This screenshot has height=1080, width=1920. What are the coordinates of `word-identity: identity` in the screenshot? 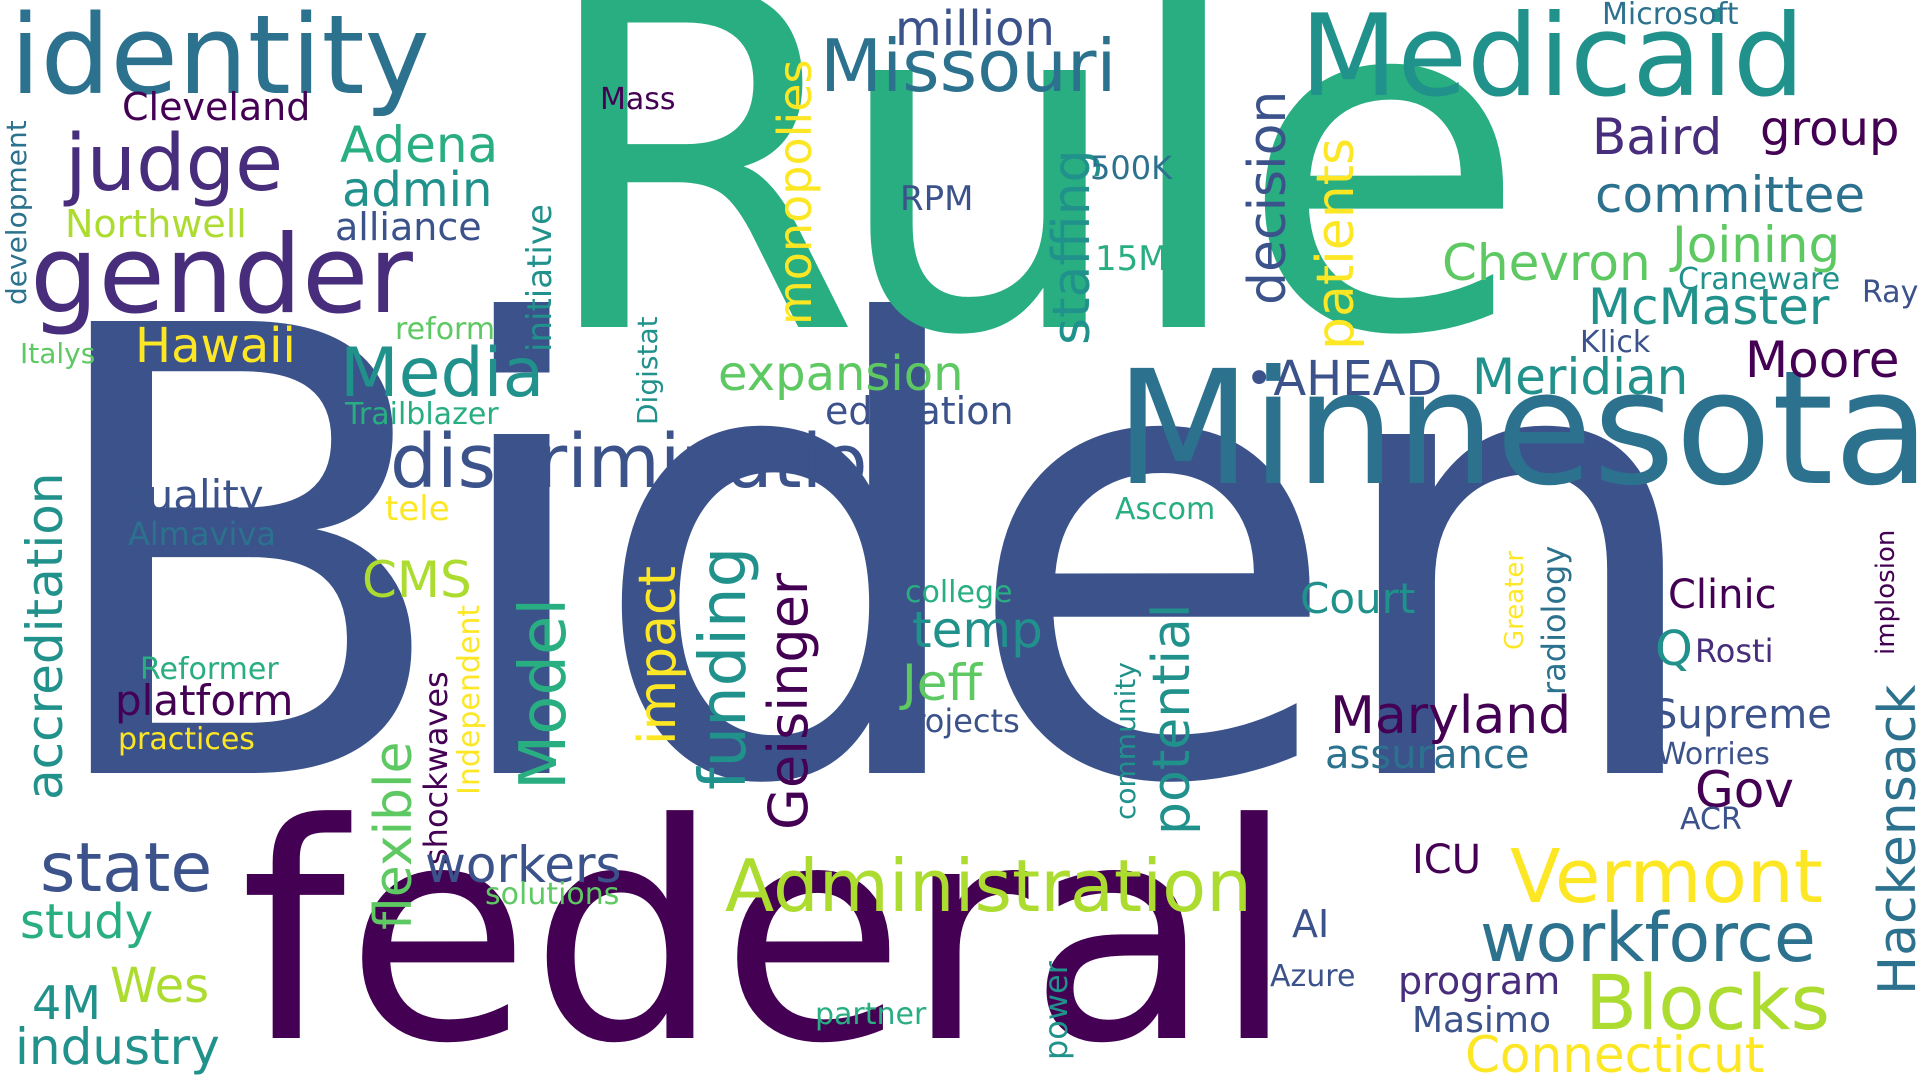 It's located at (220, 59).